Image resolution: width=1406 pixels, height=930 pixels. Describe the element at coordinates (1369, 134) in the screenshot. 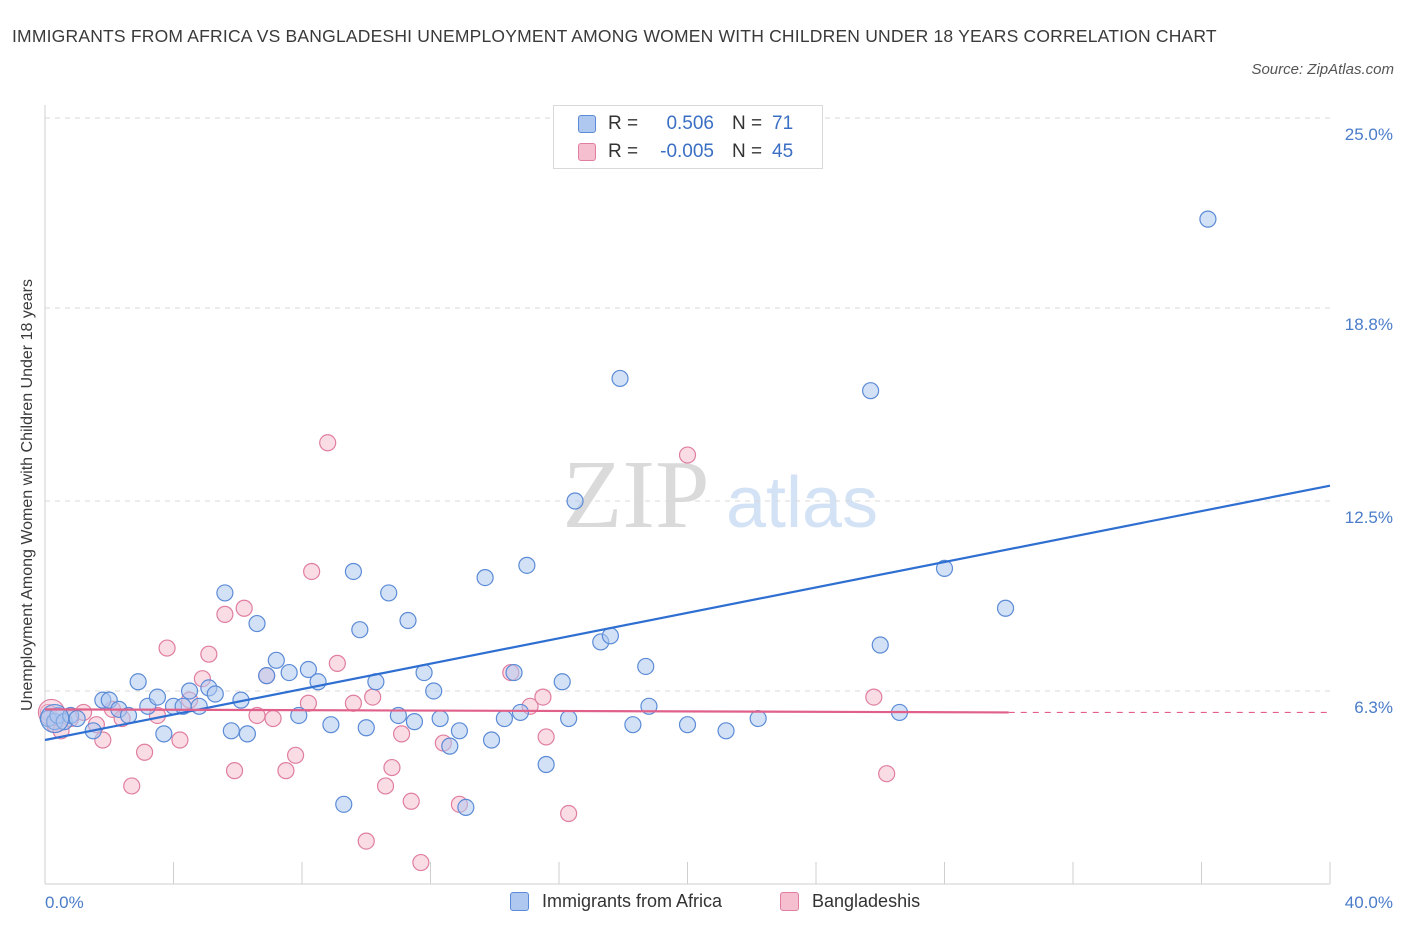

I see `y-tick-label: 25.0%` at that location.